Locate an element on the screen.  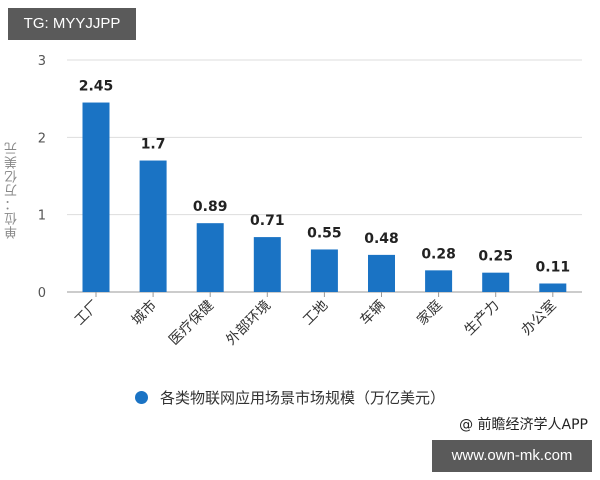
bar-value-label: 0.28 is located at coordinates (438, 254).